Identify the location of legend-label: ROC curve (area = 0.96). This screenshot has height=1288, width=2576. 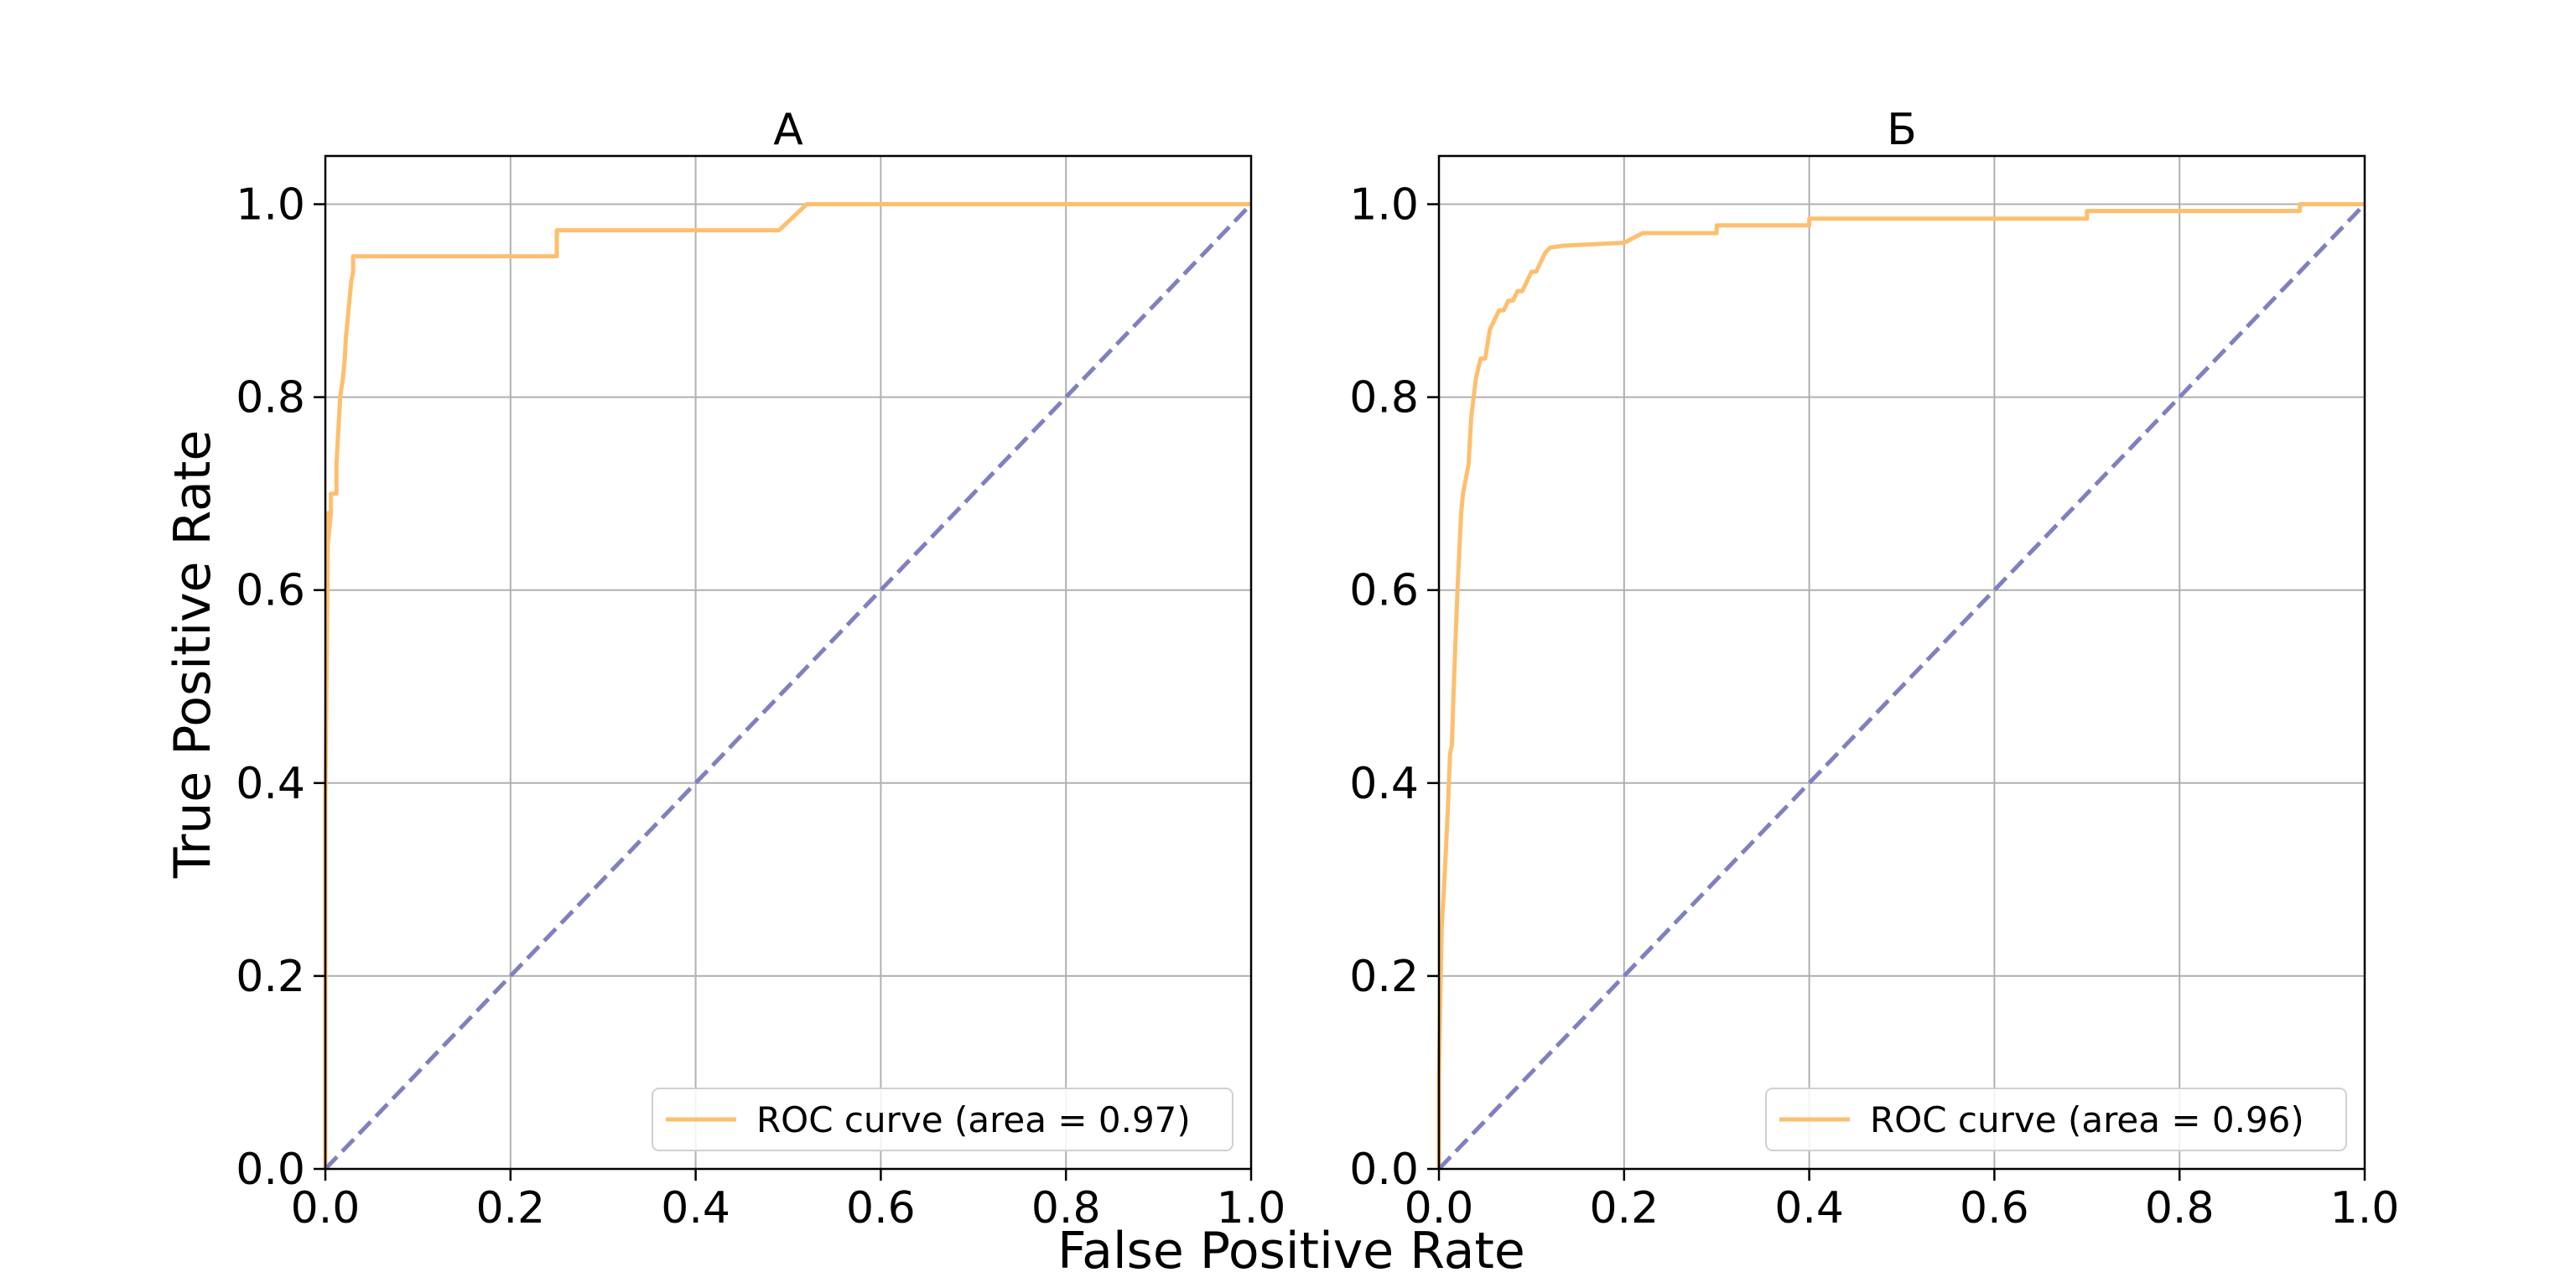
(2087, 1119).